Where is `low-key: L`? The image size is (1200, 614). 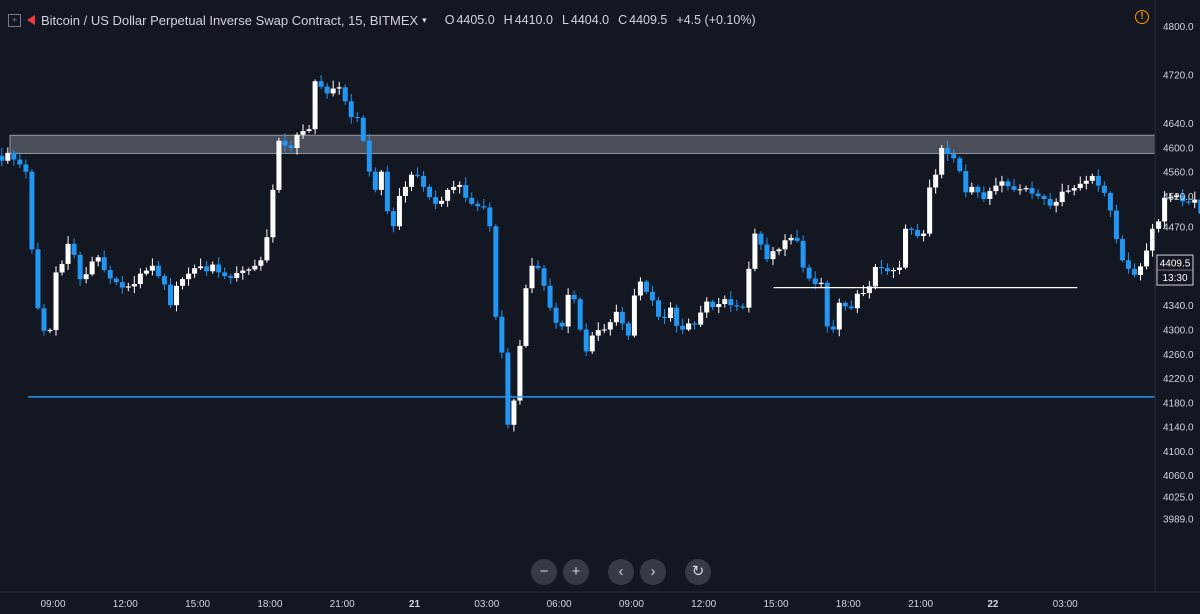
low-key: L is located at coordinates (565, 20).